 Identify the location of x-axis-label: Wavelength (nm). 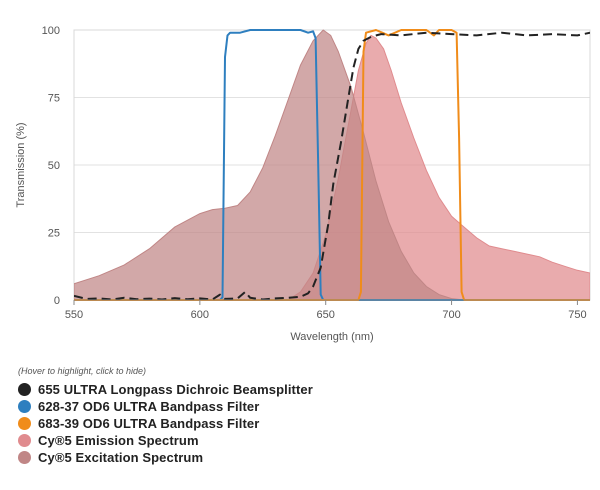
(331, 337).